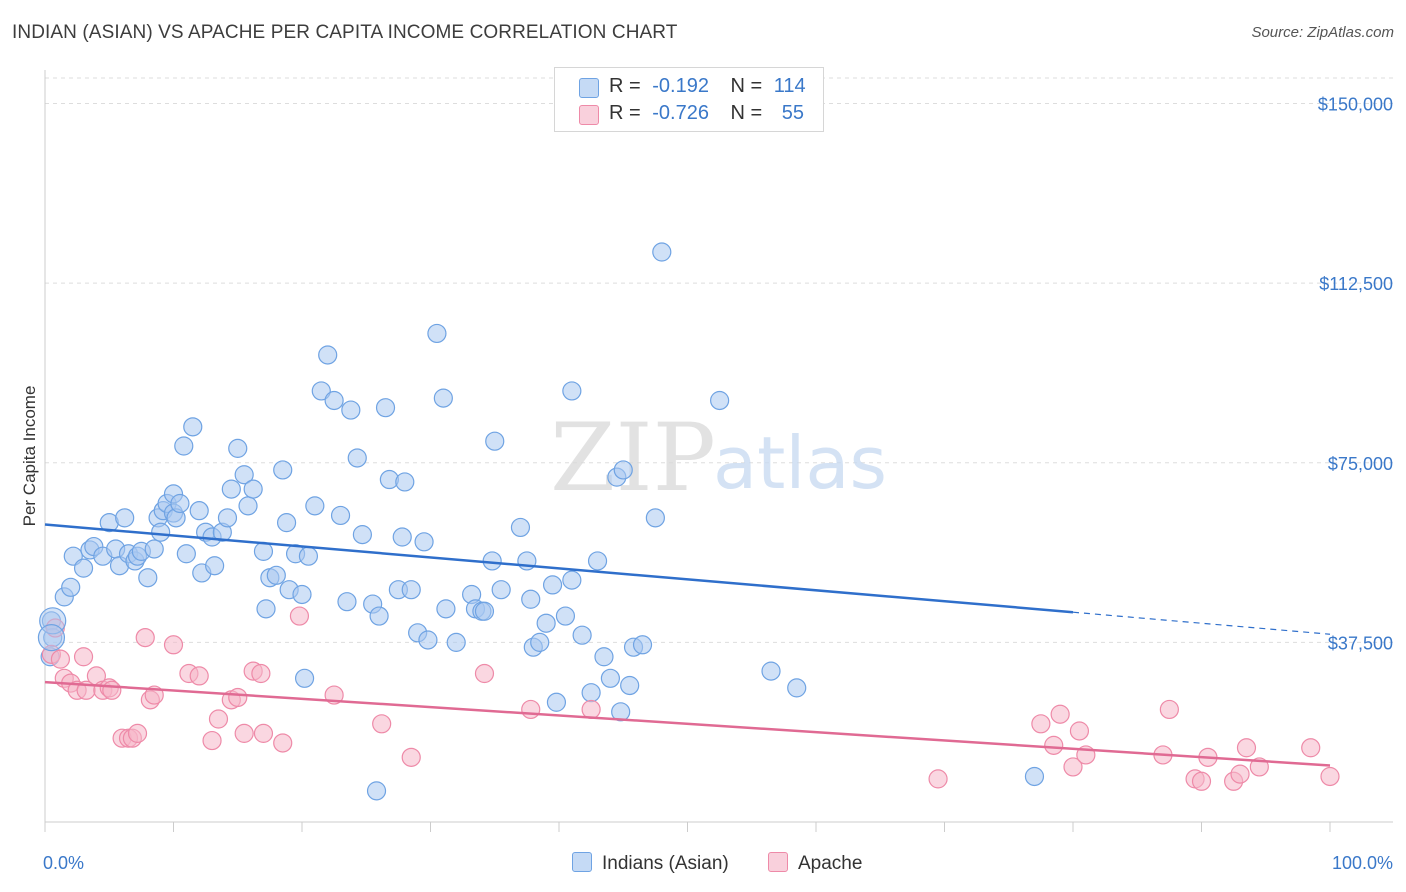  I want to click on y-tick-label: $37,500, so click(1360, 643).